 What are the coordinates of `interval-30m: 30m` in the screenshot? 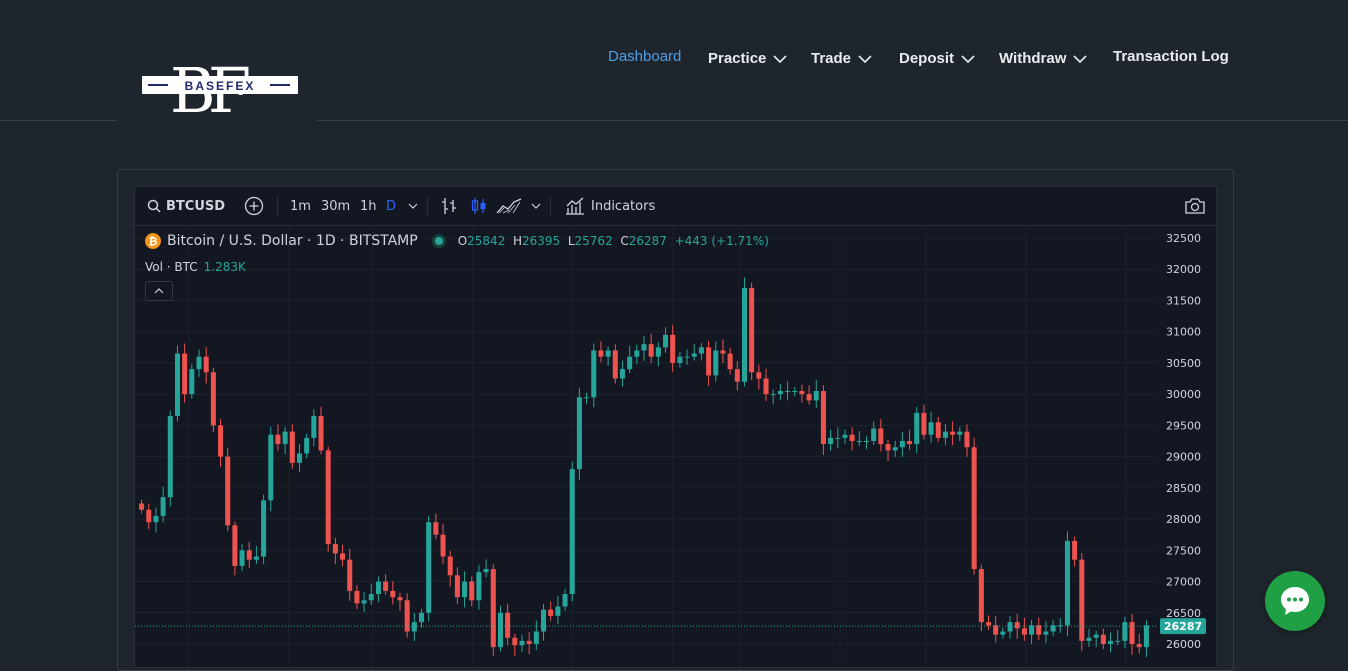 It's located at (335, 206).